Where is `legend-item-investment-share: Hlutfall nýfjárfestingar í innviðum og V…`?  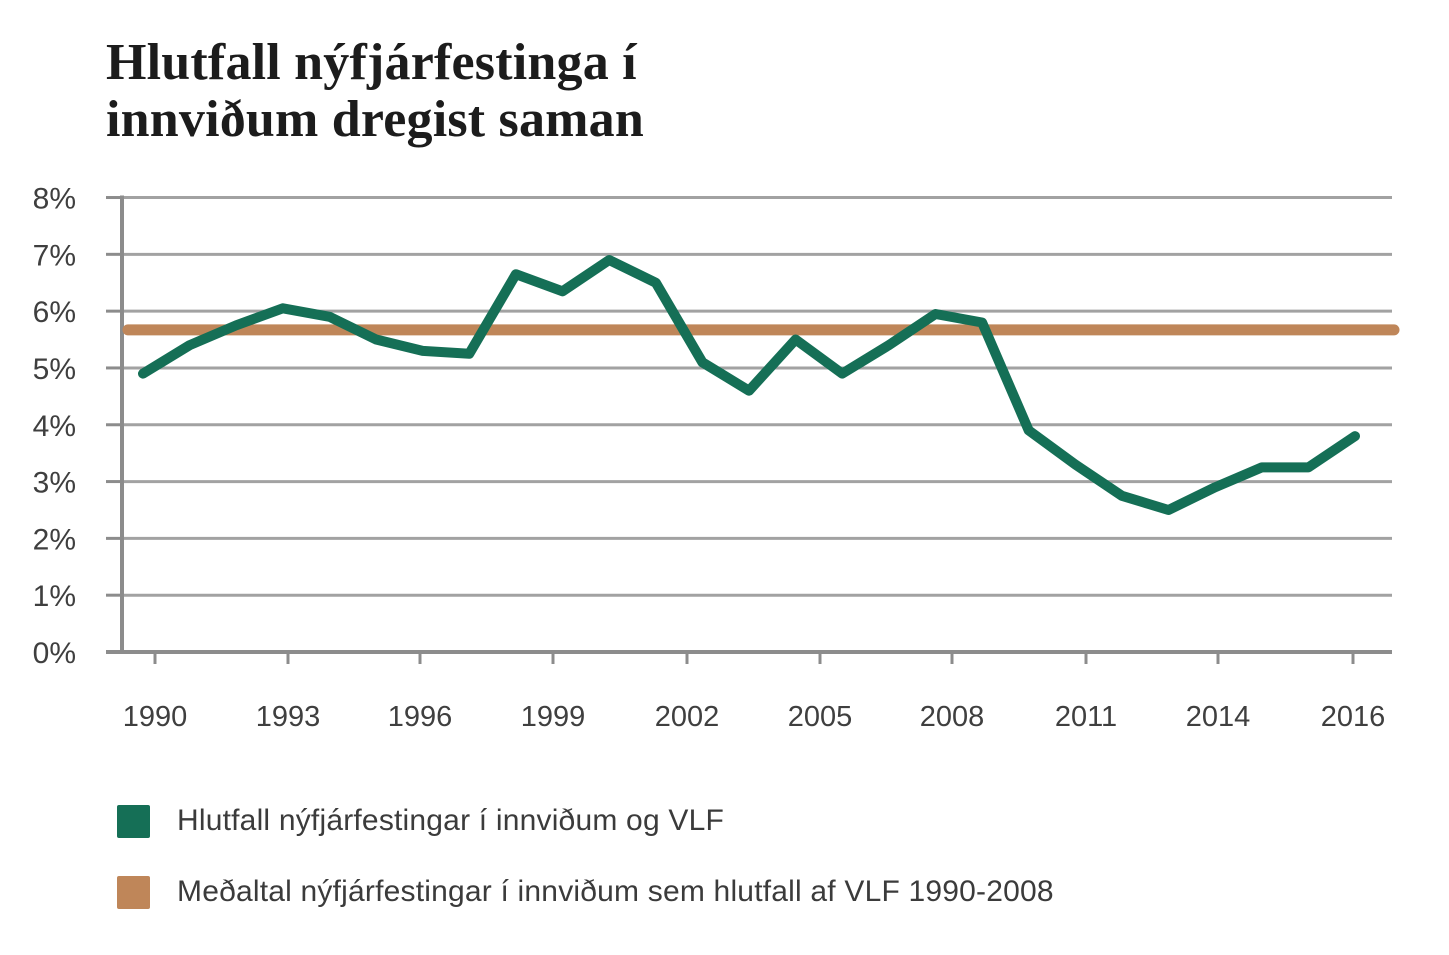
legend-item-investment-share: Hlutfall nýfjárfestingar í innviðum og V… is located at coordinates (585, 821).